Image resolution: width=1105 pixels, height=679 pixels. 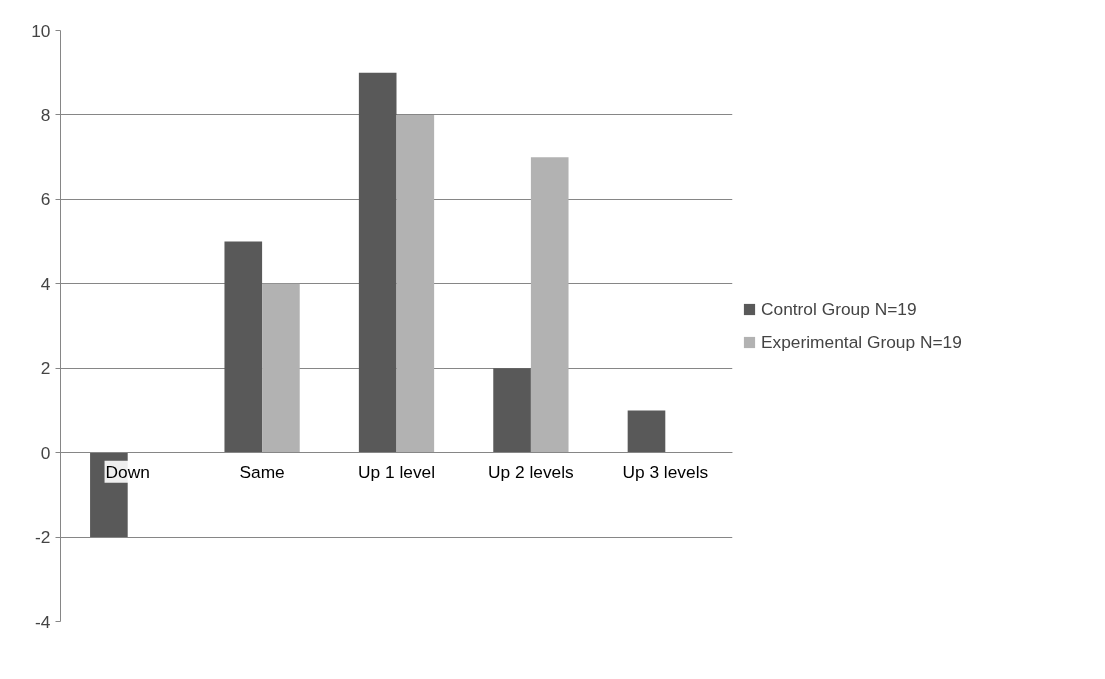 I want to click on legend-label: Control Group N=19, so click(x=839, y=309).